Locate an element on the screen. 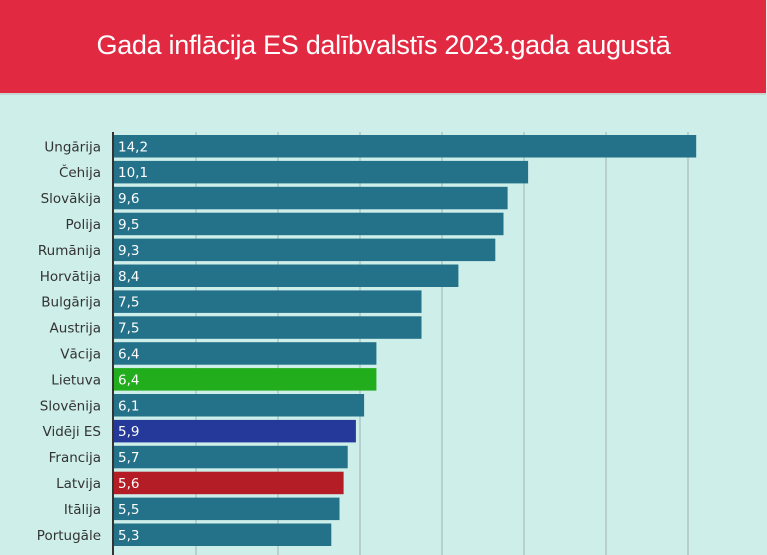 Image resolution: width=767 pixels, height=555 pixels. value-label-Ungārija: 14,2 is located at coordinates (133, 147).